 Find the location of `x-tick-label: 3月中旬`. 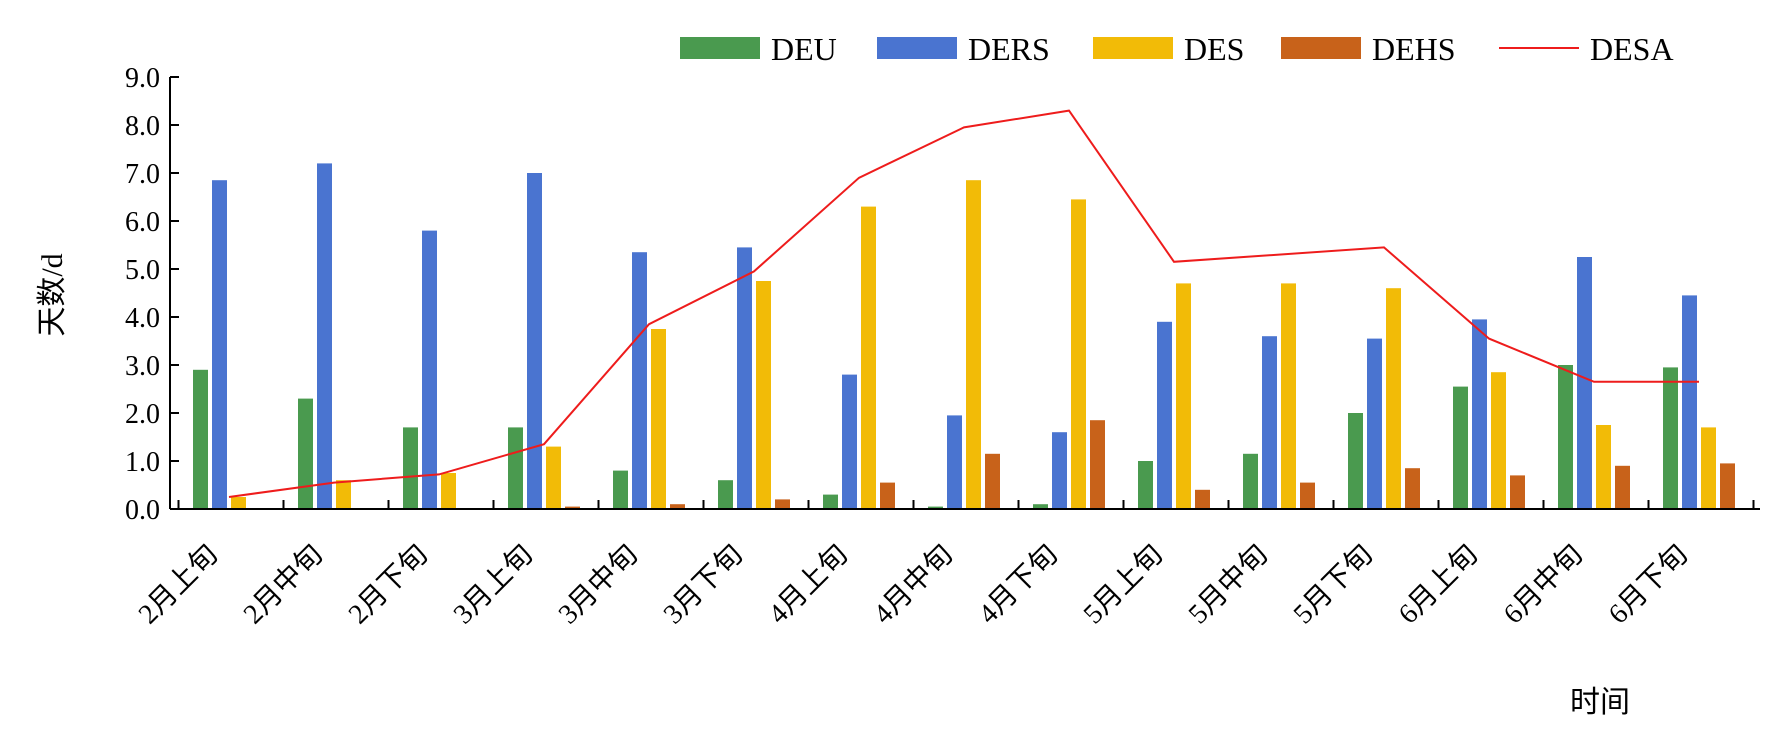

x-tick-label: 3月中旬 is located at coordinates (598, 584).